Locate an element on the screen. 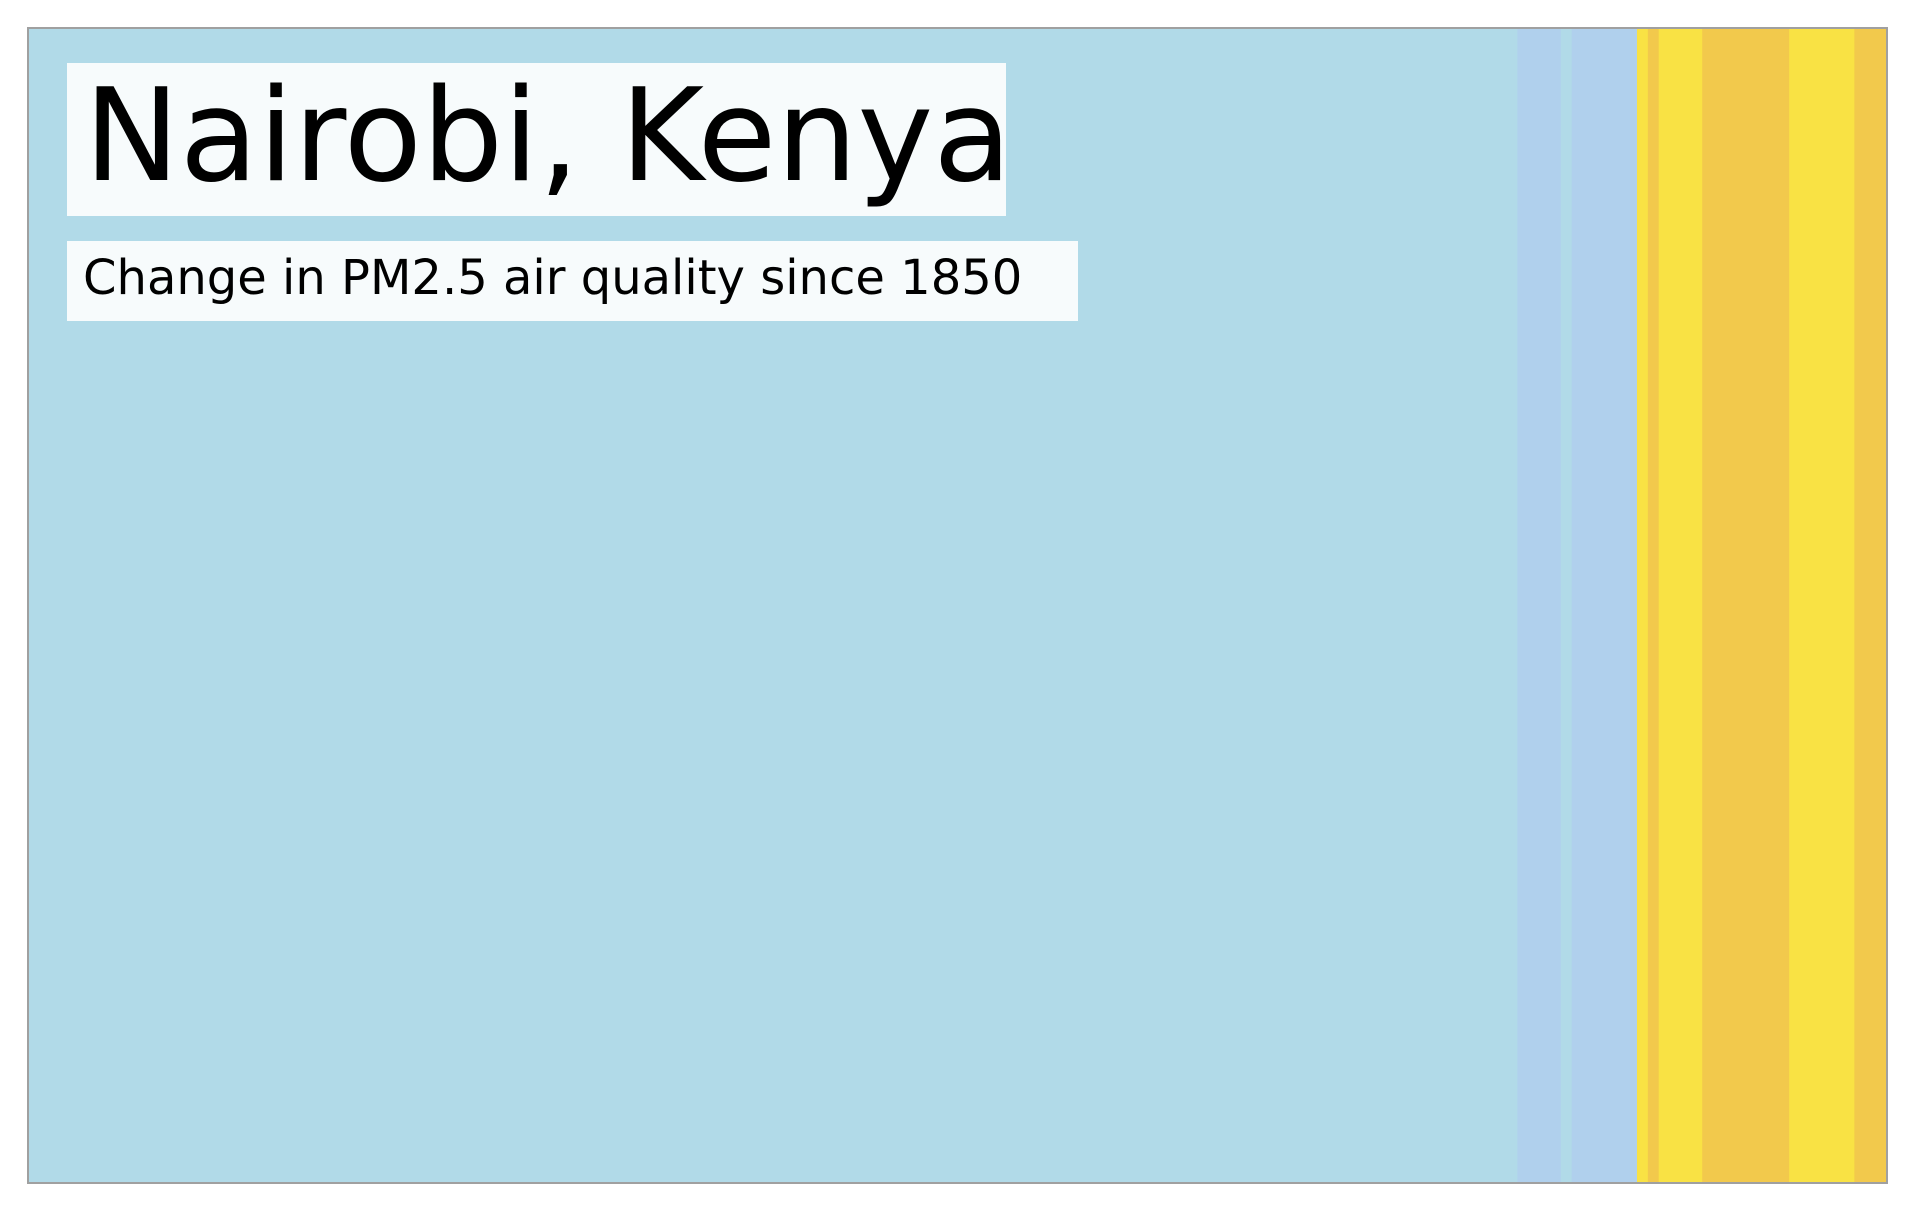 The height and width of the screenshot is (1210, 1915). stripe-2000 is located at coordinates (1680, 605).